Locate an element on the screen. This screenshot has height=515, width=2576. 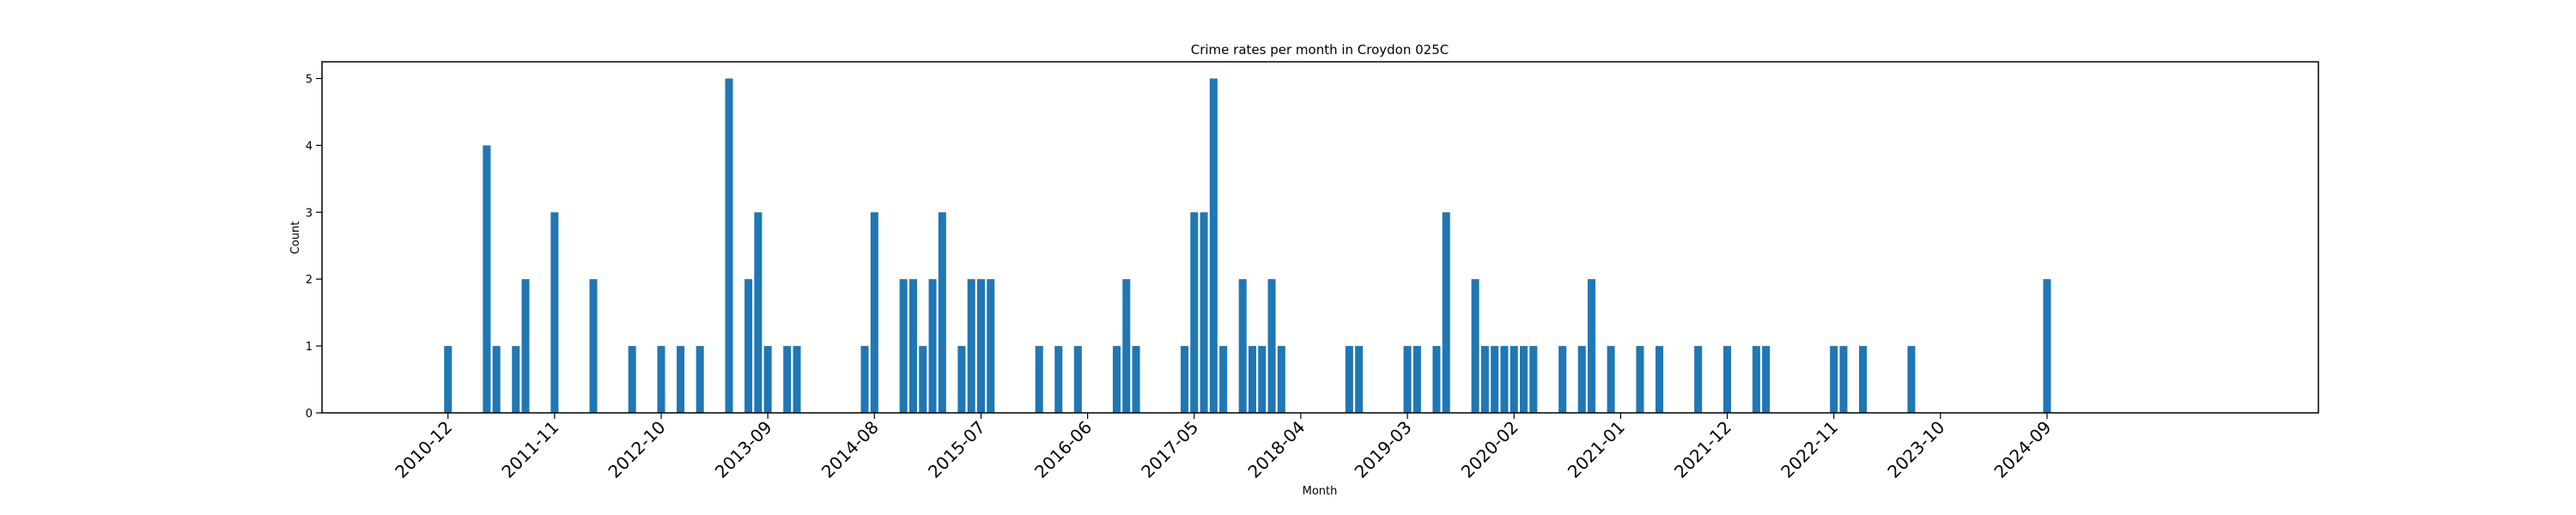
x-tick-label: 2013-09 is located at coordinates (744, 449).